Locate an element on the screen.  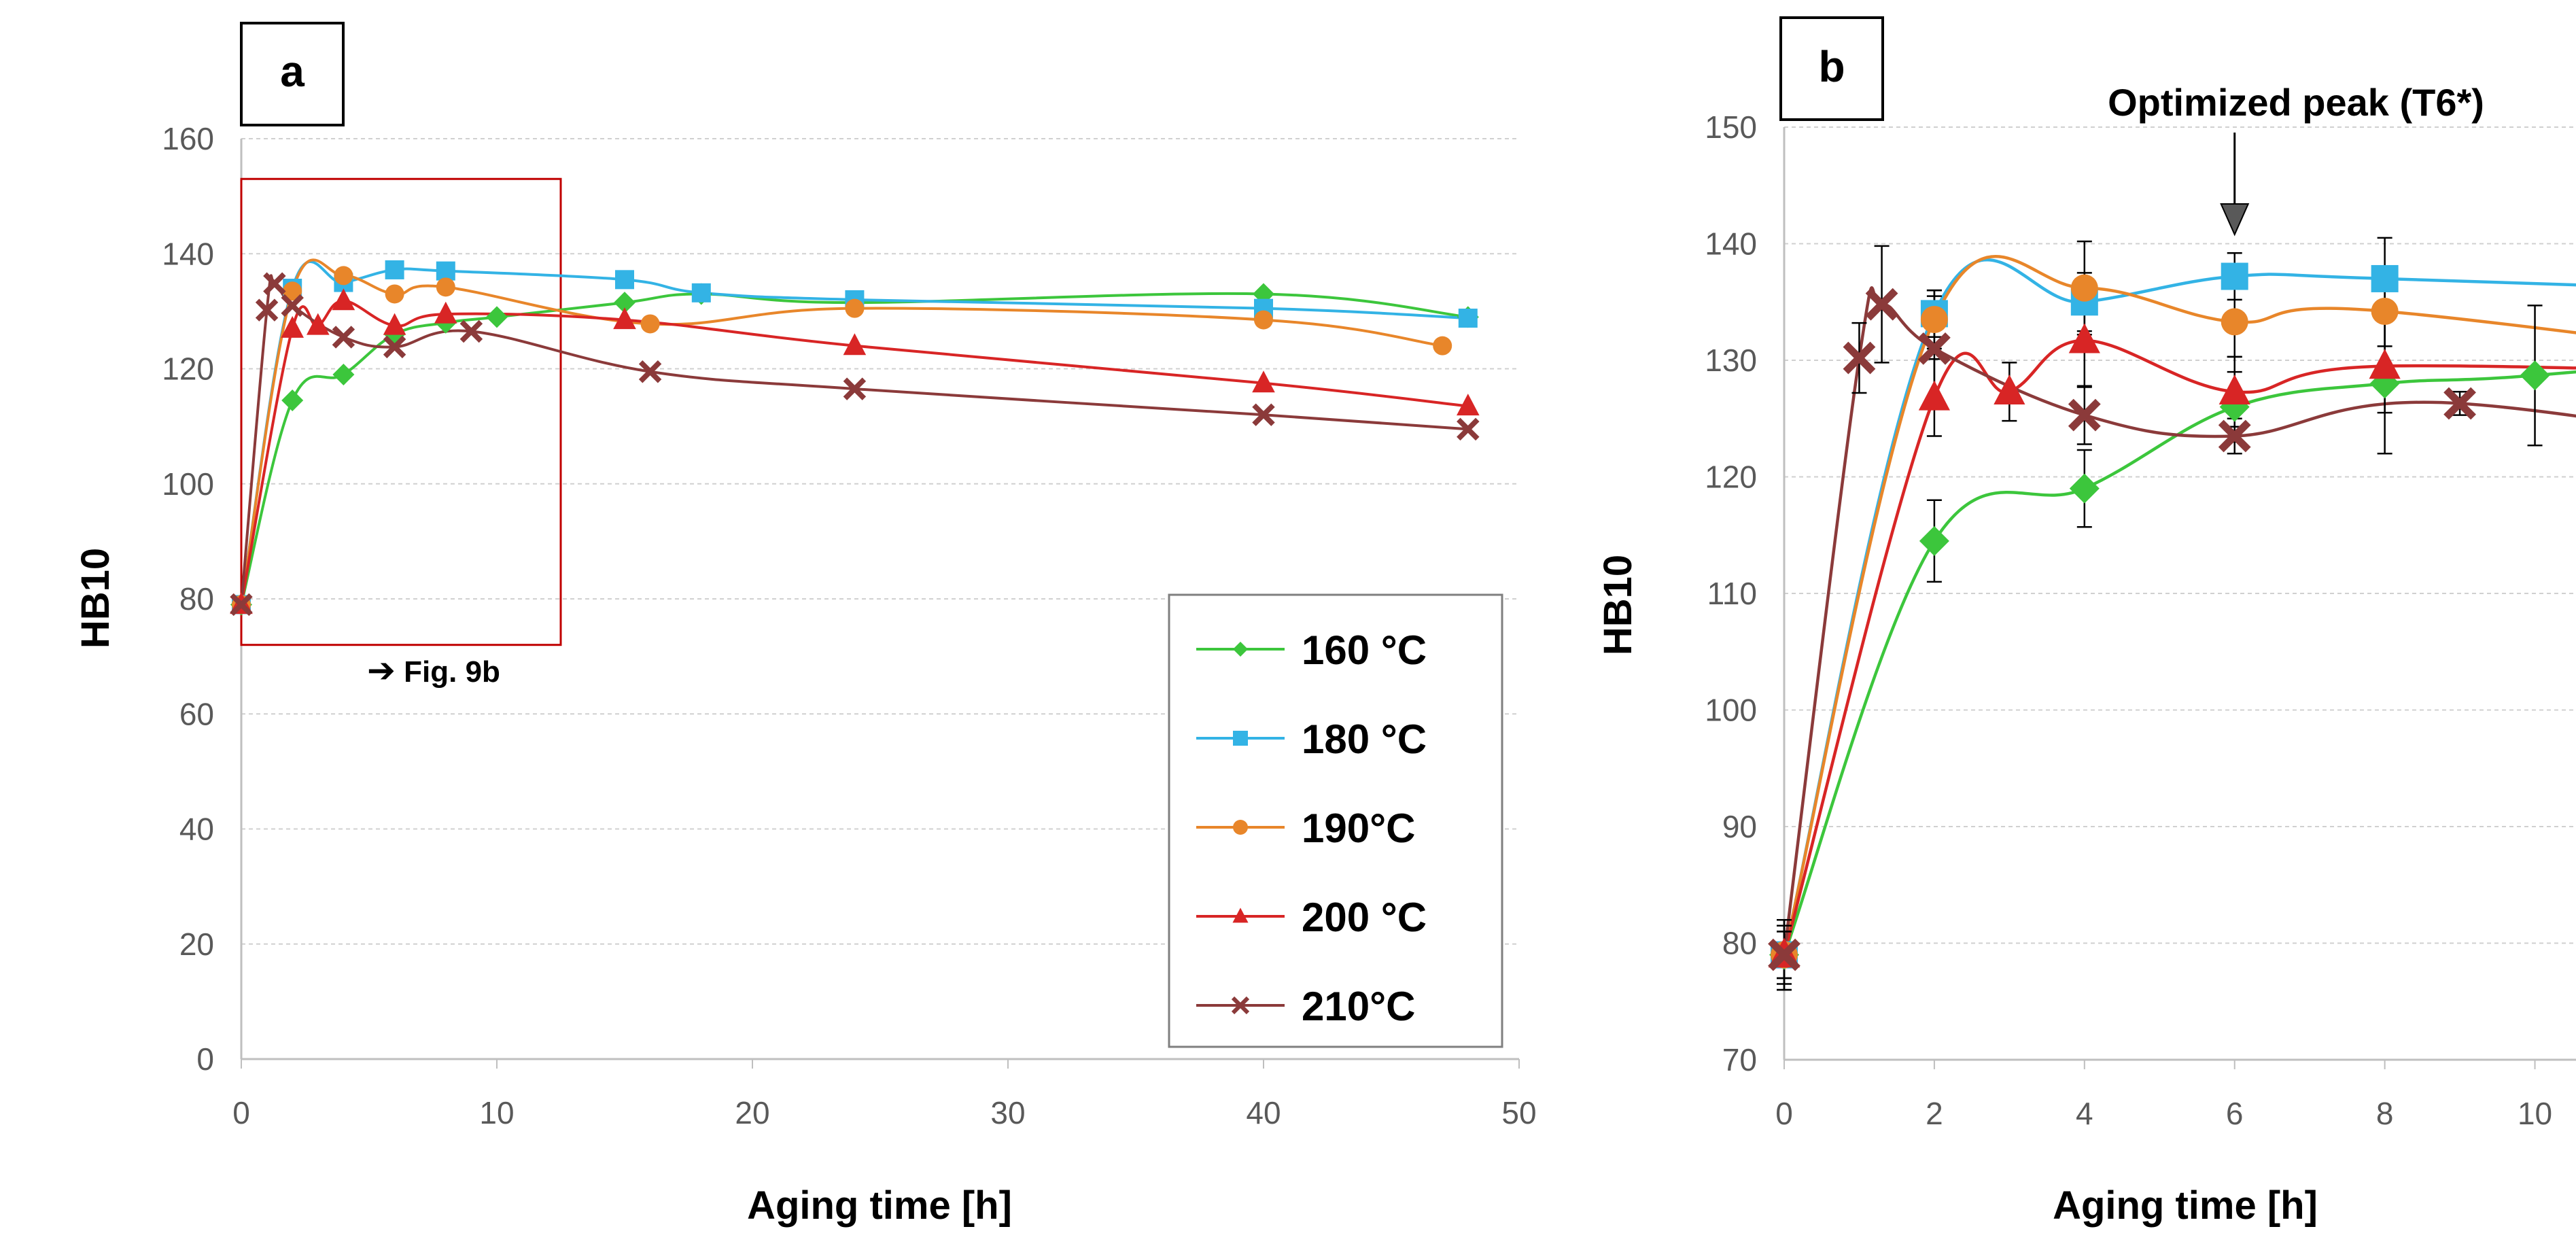
panel-label-a: a is located at coordinates (292, 71).